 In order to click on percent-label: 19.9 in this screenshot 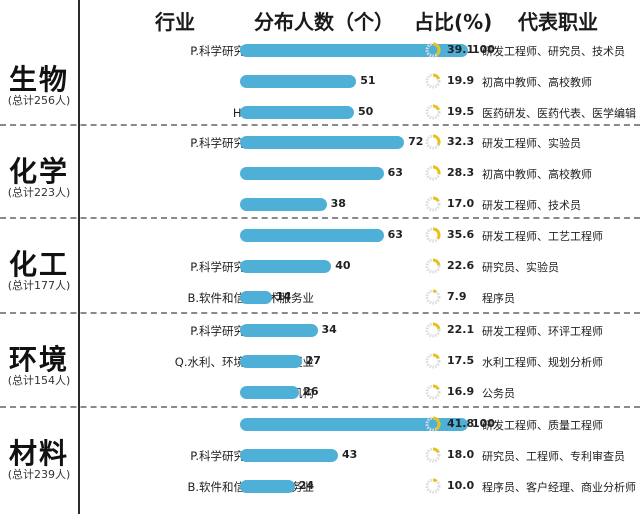, I will do `click(461, 80)`.